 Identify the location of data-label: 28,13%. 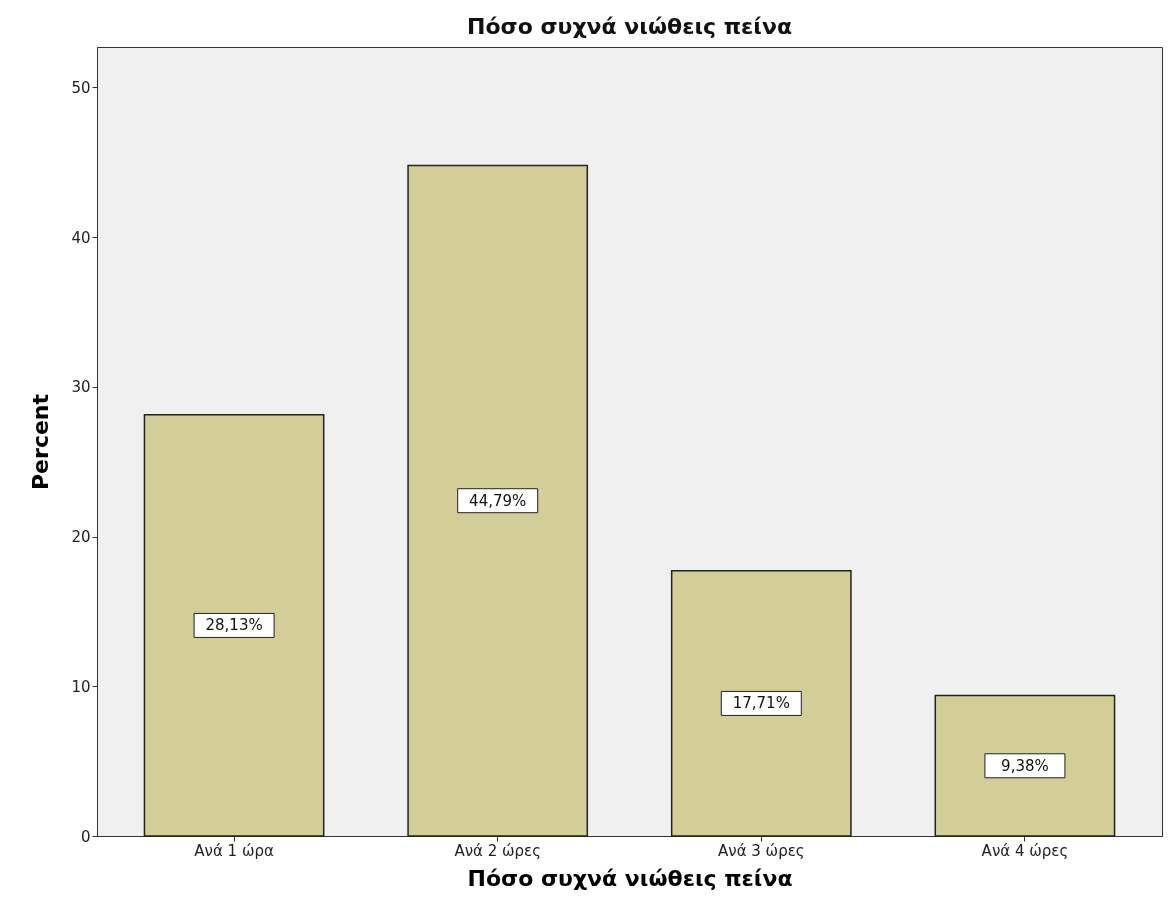
(234, 625).